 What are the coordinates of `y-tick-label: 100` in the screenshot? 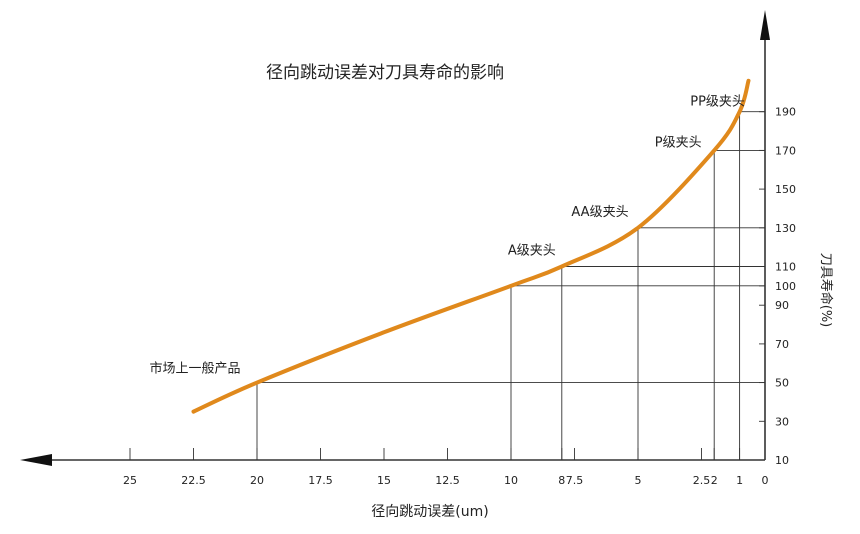 It's located at (785, 286).